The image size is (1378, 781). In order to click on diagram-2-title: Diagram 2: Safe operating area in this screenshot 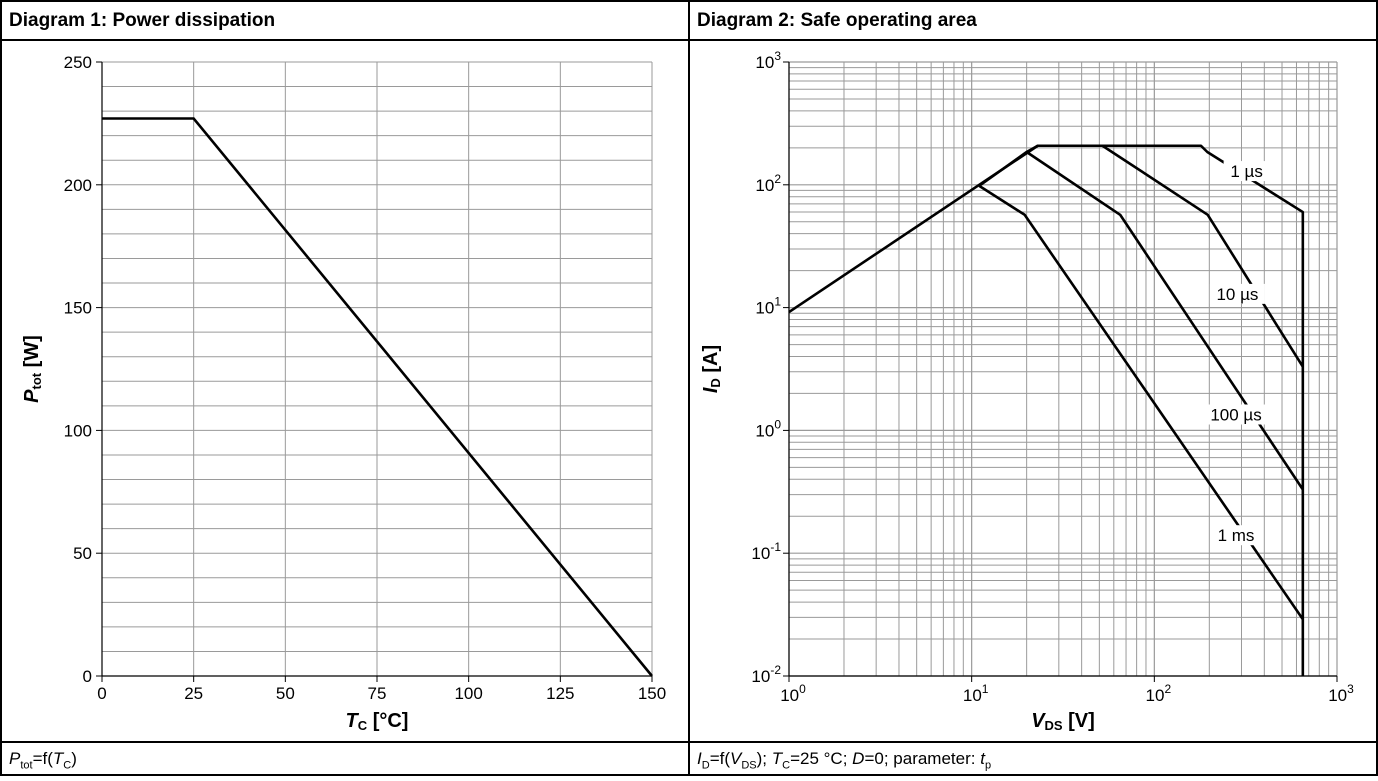, I will do `click(1033, 20)`.